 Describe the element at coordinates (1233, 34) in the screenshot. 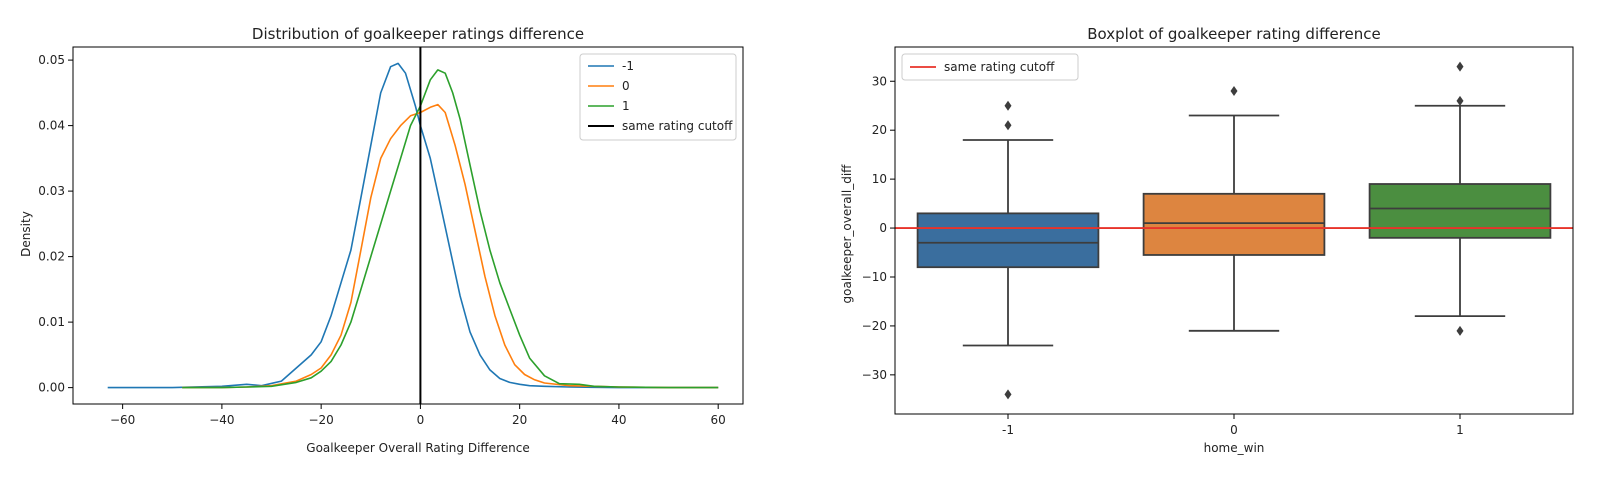

I see `boxplot-chart-title: Boxplot of goalkeeper rating difference` at that location.